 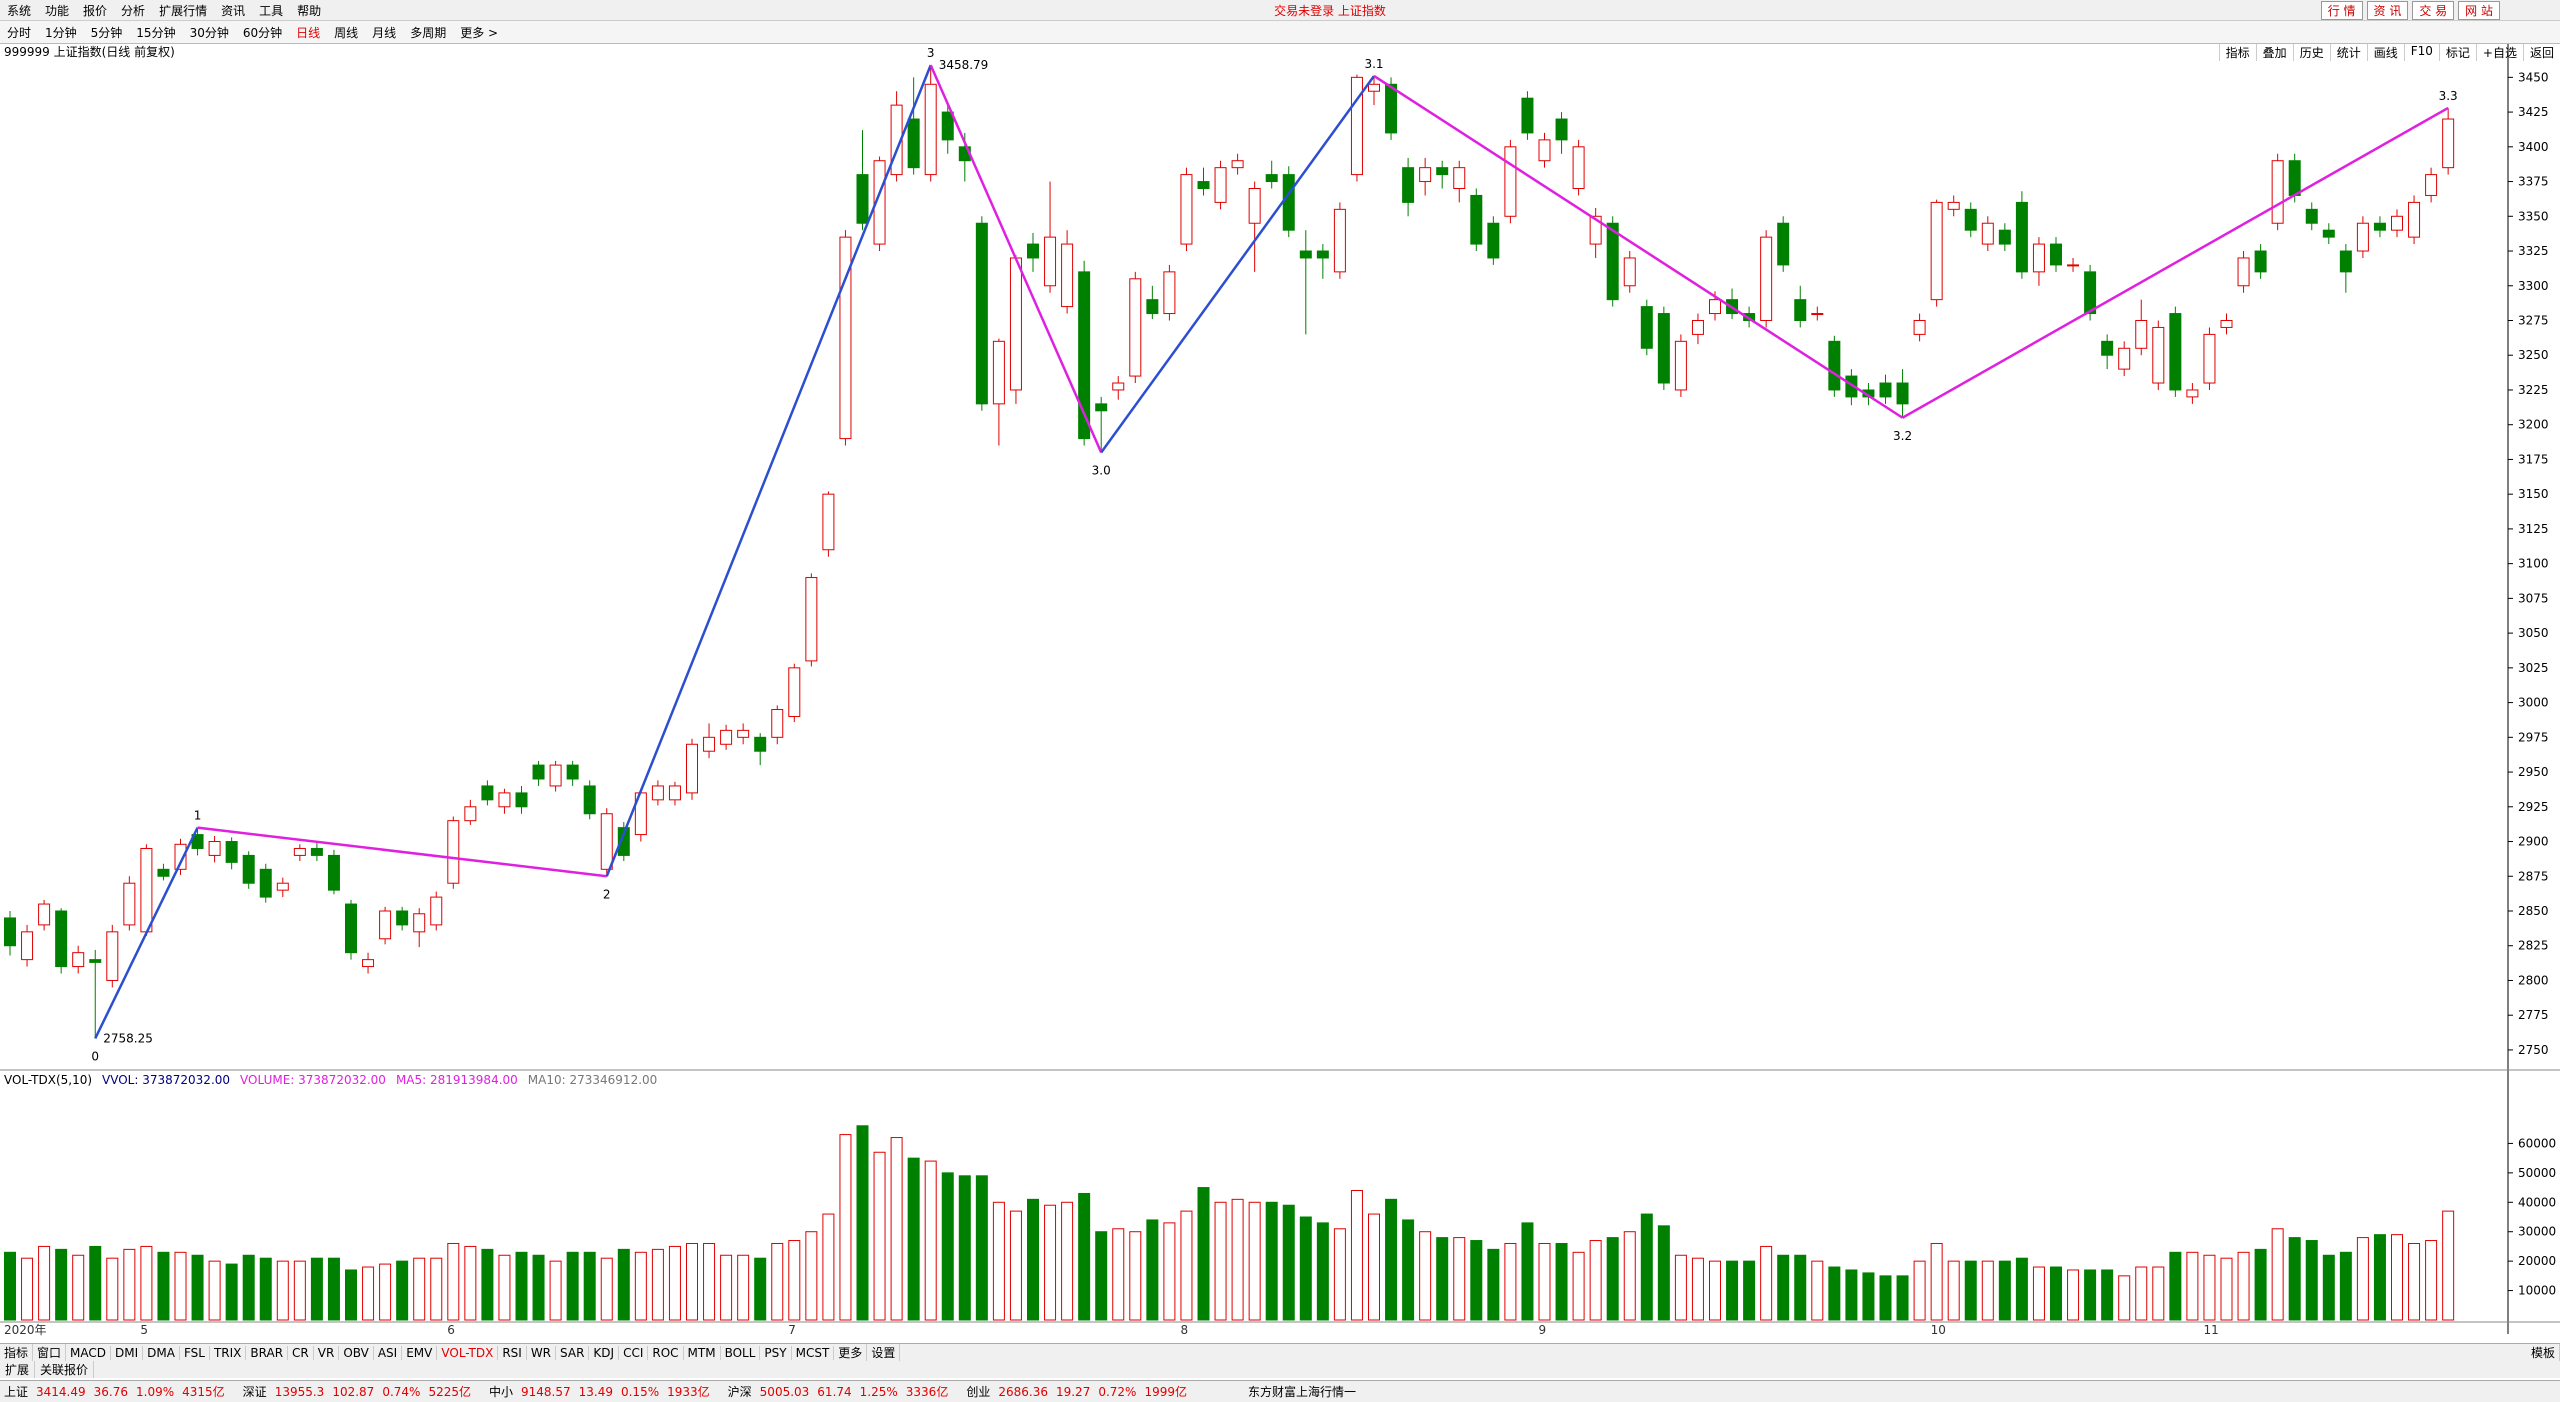 What do you see at coordinates (50, 1352) in the screenshot?
I see `indicator-tab: 窗口` at bounding box center [50, 1352].